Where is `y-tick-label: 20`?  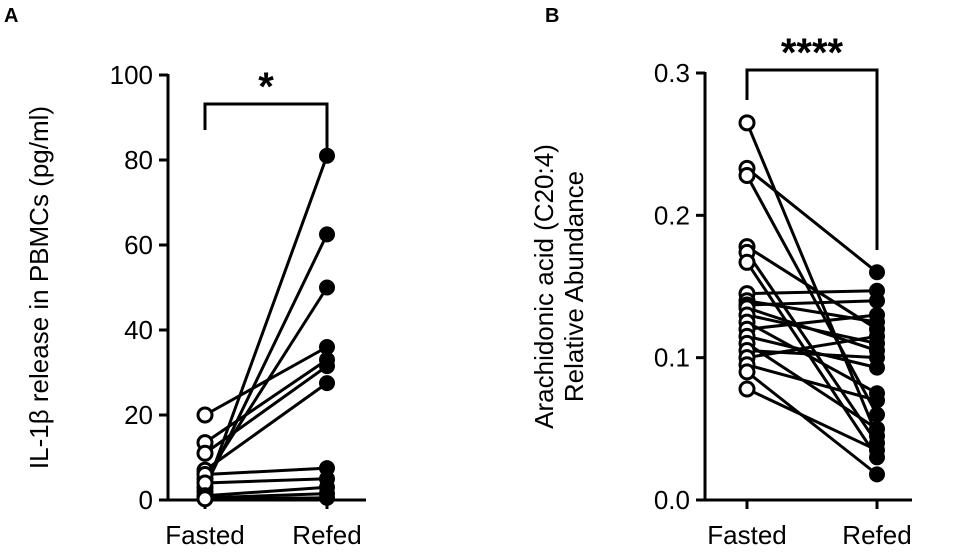 y-tick-label: 20 is located at coordinates (138, 415).